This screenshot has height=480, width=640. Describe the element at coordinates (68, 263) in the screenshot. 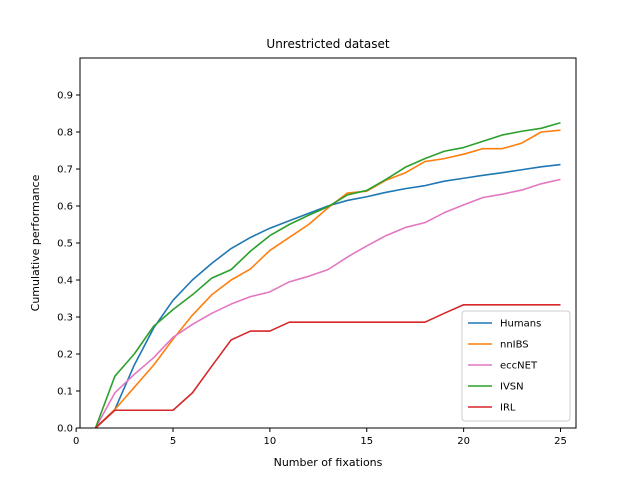

I see `y-axis-ticks: 0.0 0.1 0.2 0.3 0.4 0.5 0.6 0.7 0.8 0.9` at that location.